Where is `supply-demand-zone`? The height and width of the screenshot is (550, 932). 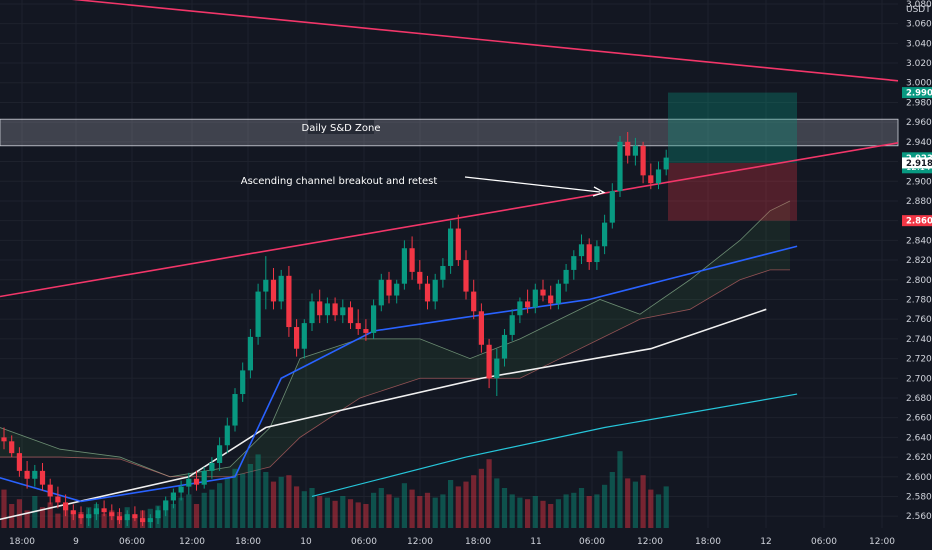 supply-demand-zone is located at coordinates (449, 132).